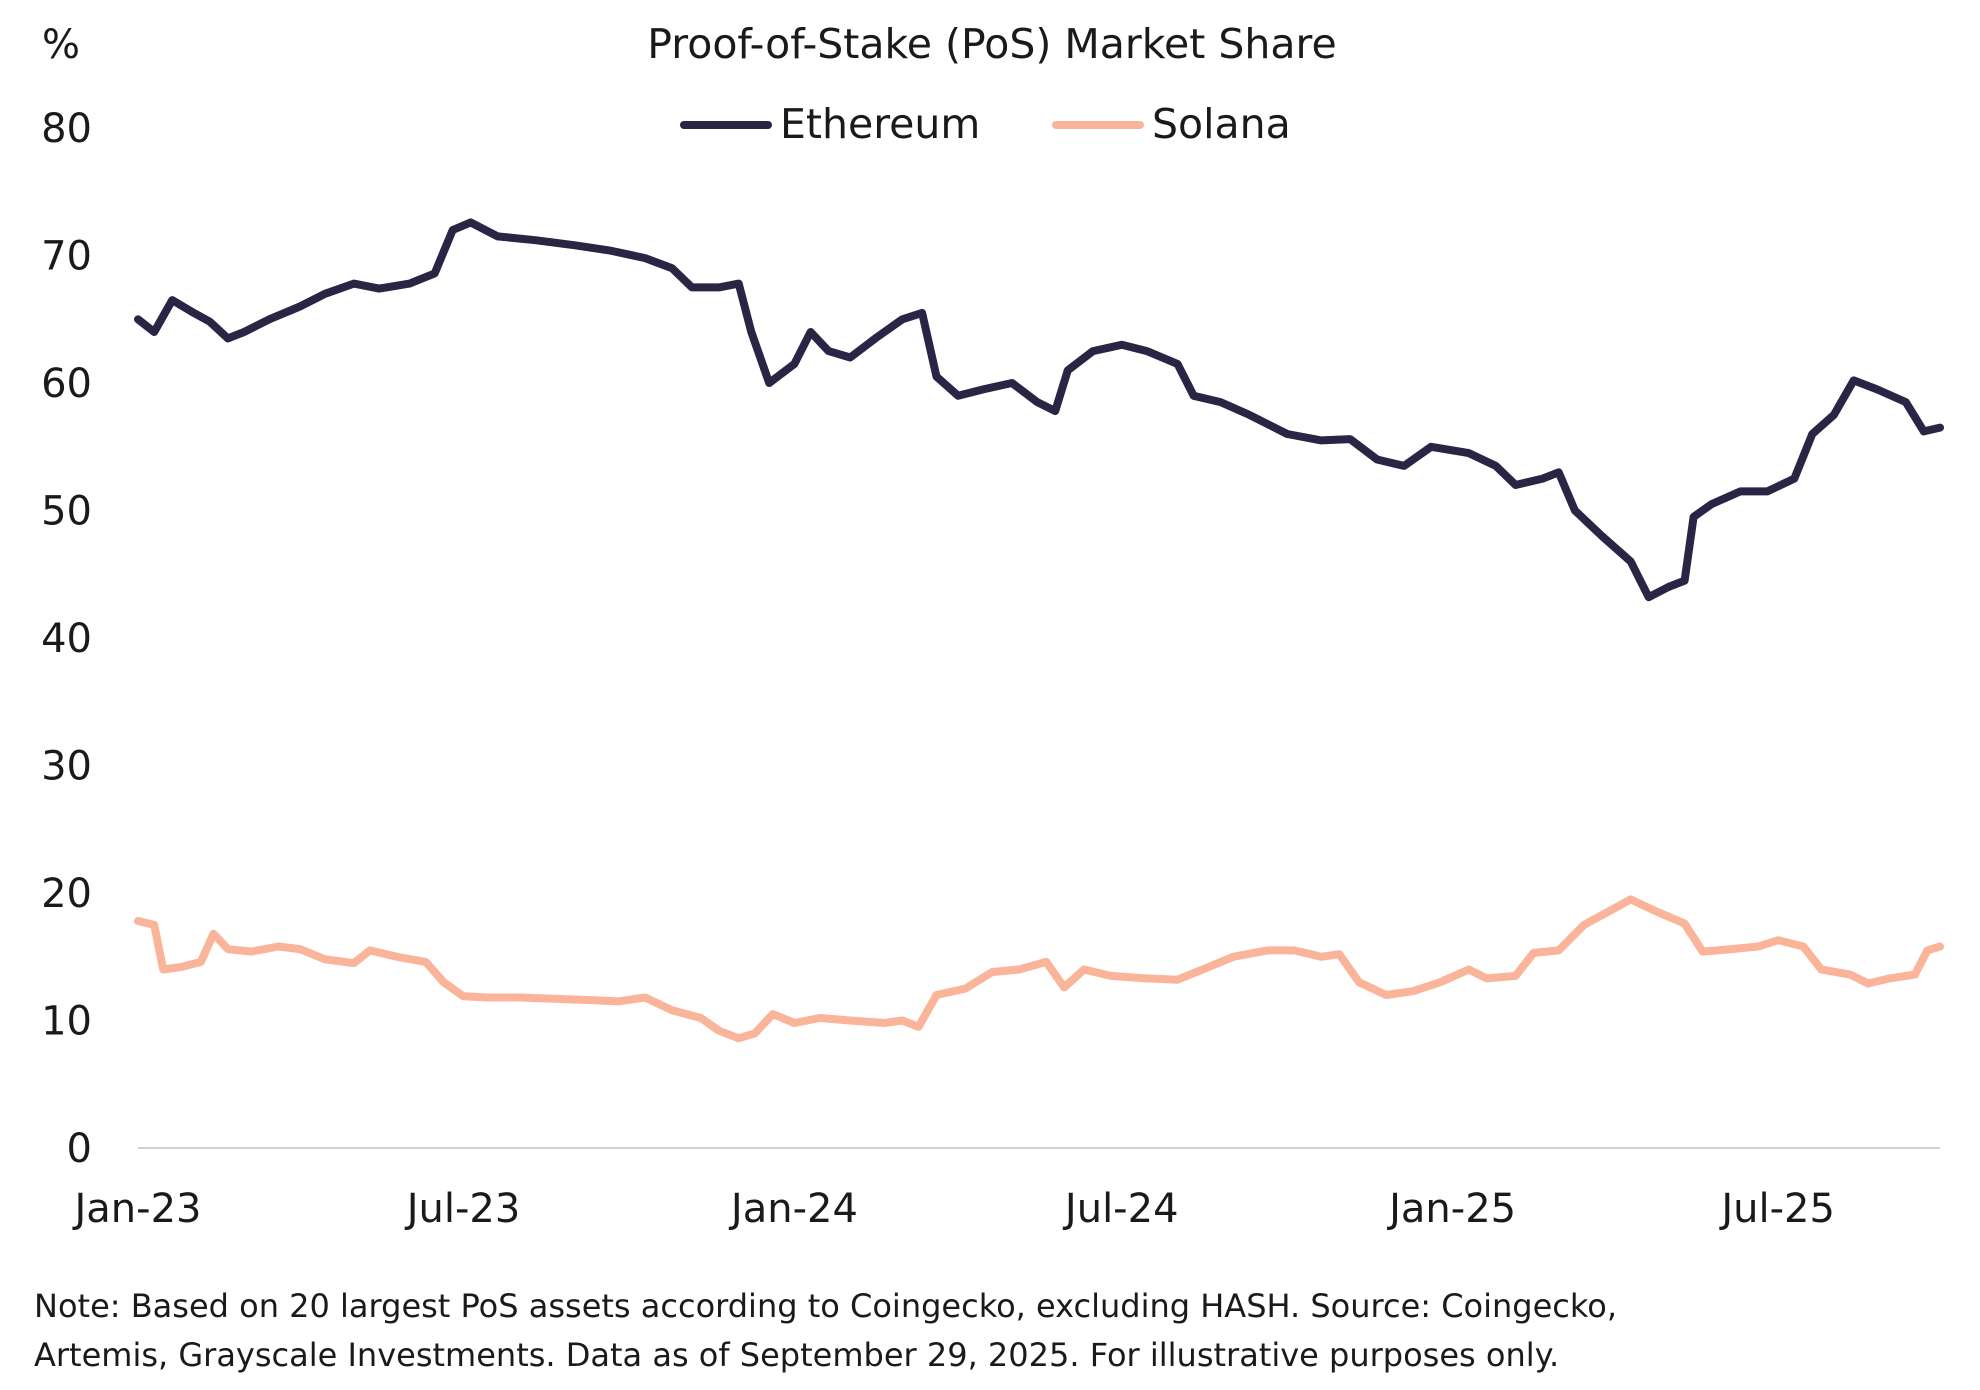  Describe the element at coordinates (1120, 1209) in the screenshot. I see `x-tick-label: Jul-24` at that location.